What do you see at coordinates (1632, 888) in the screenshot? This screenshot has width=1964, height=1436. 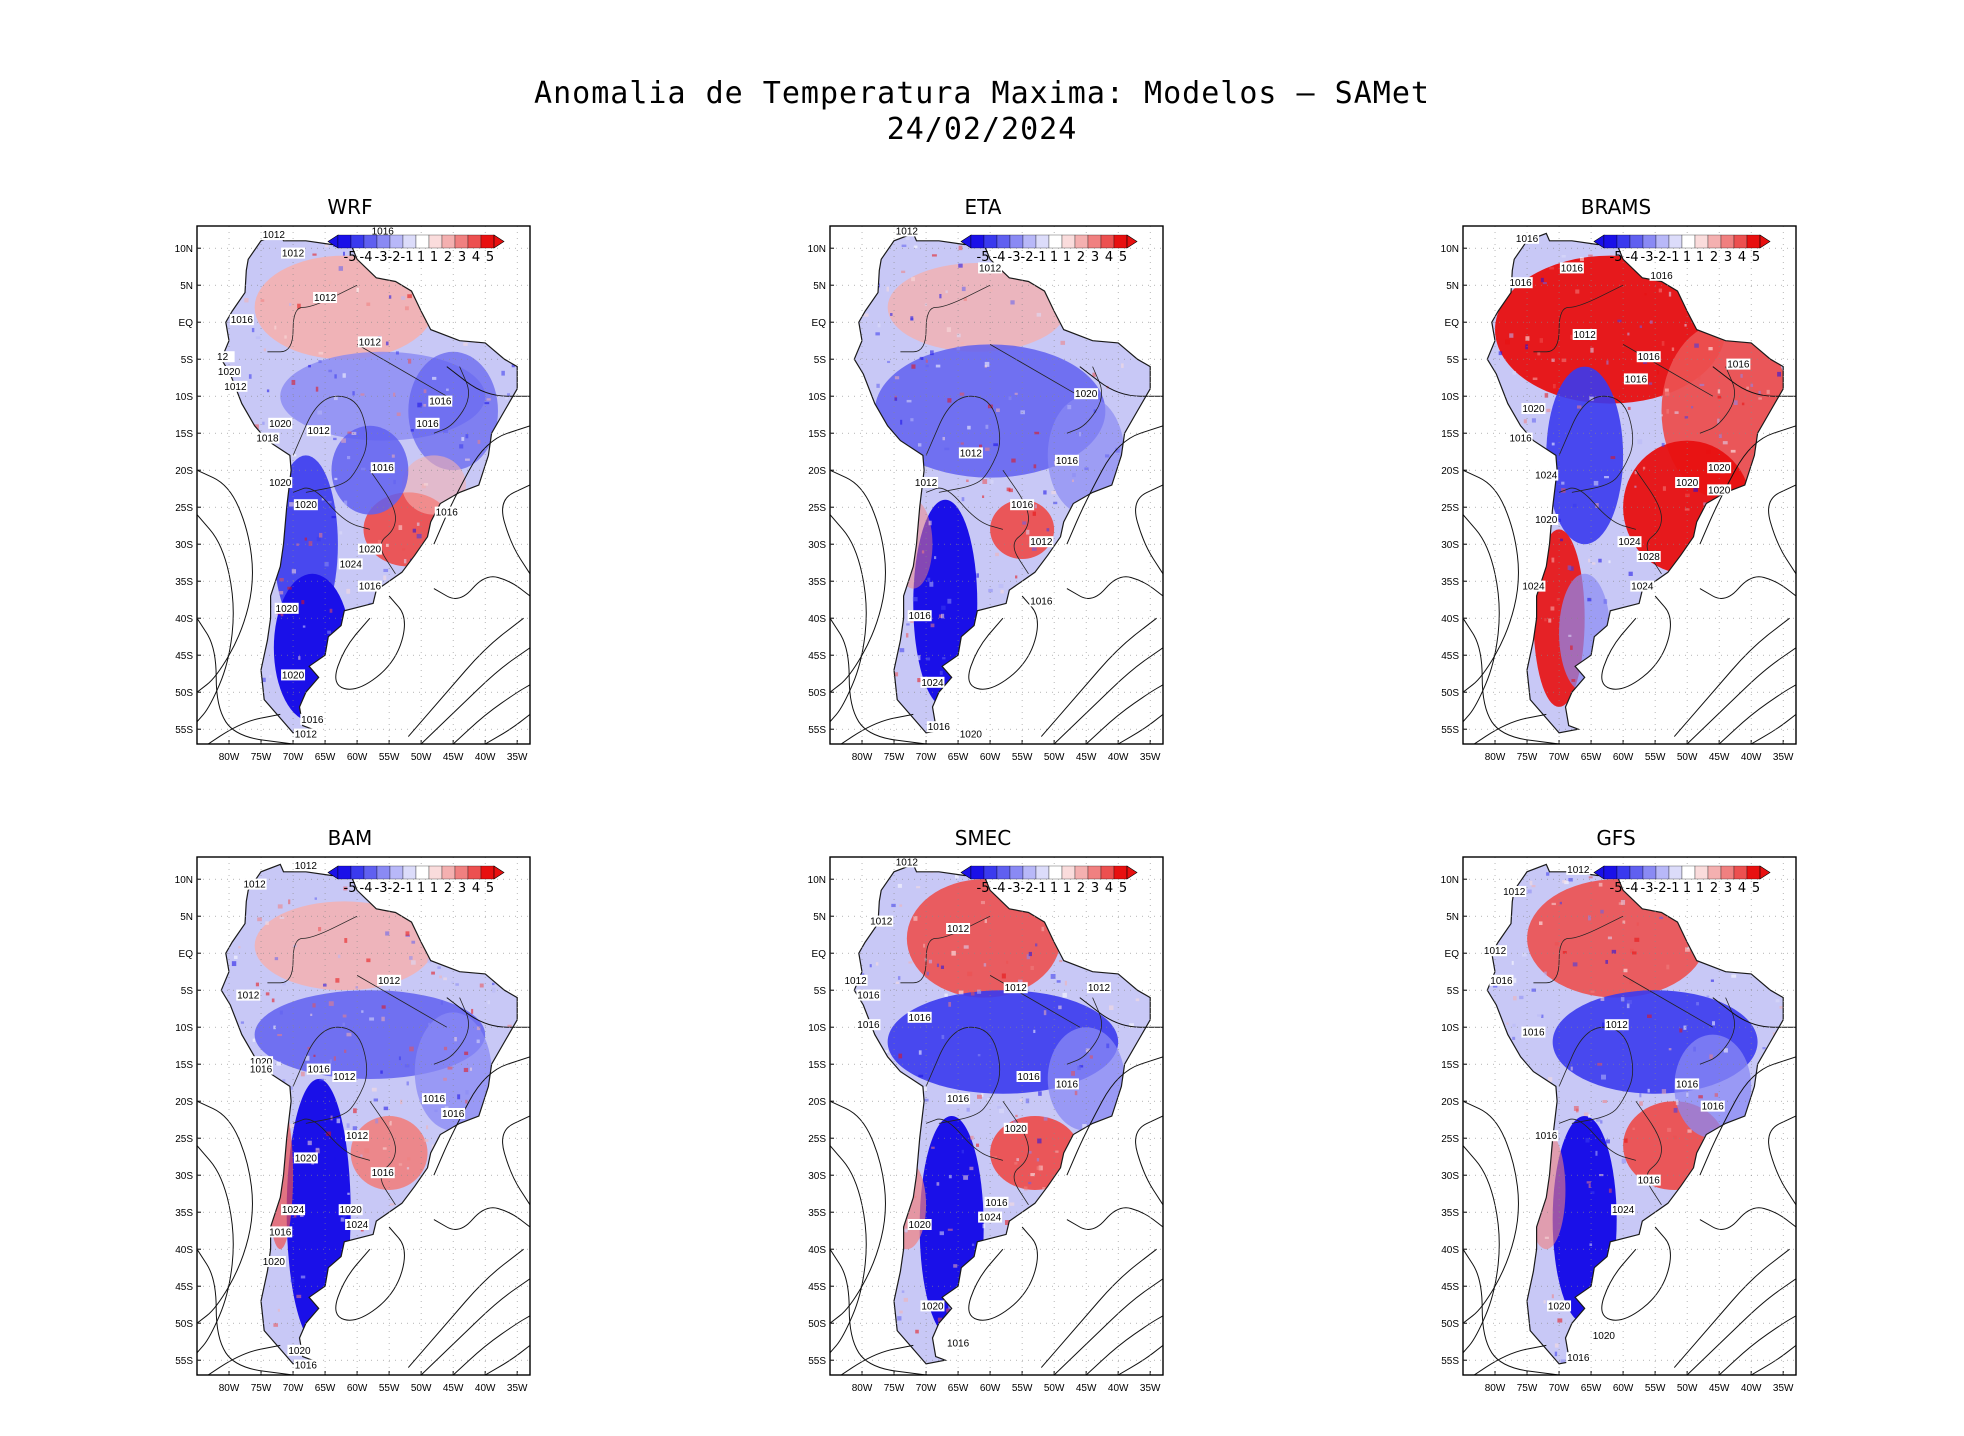 I see `colorbar-label: -4` at bounding box center [1632, 888].